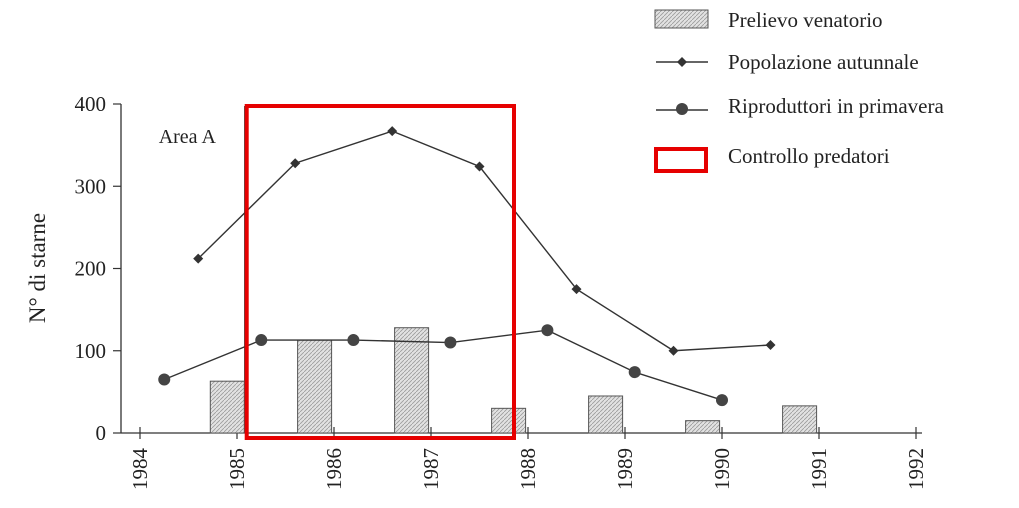 Image resolution: width=1019 pixels, height=508 pixels. Describe the element at coordinates (513, 380) in the screenshot. I see `bar-series-prelievo-venatorio` at that location.